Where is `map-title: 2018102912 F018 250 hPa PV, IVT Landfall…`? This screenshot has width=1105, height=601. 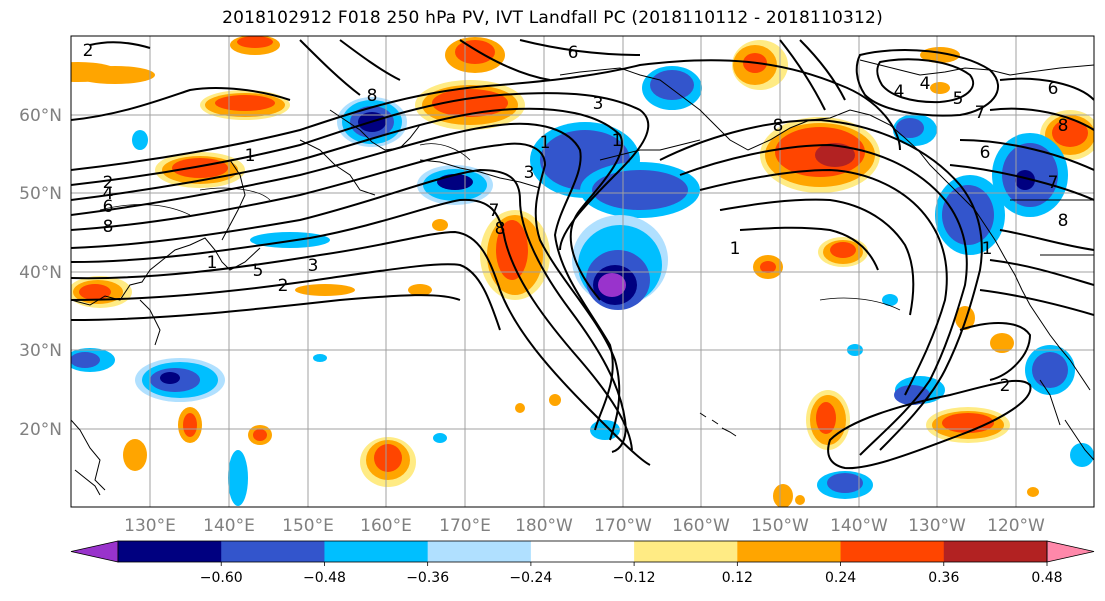
map-title: 2018102912 F018 250 hPa PV, IVT Landfall… is located at coordinates (552, 18).